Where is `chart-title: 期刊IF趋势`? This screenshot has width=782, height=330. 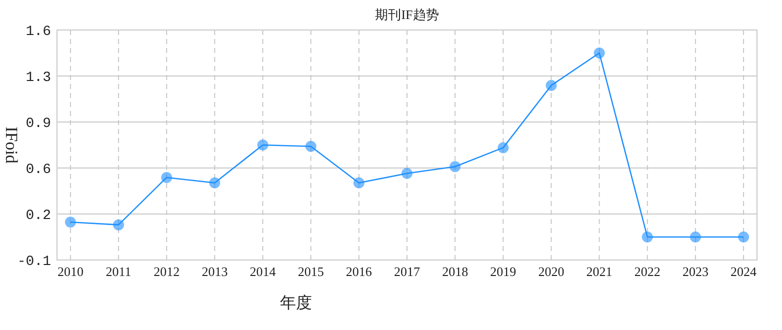
chart-title: 期刊IF趋势 is located at coordinates (407, 14).